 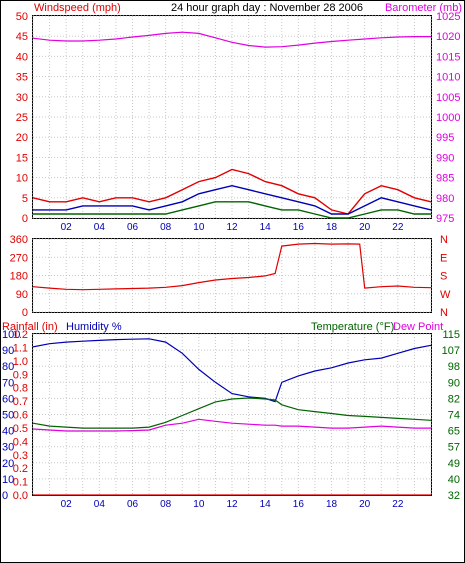 What do you see at coordinates (8, 399) in the screenshot?
I see `humidity-tick-label: 60` at bounding box center [8, 399].